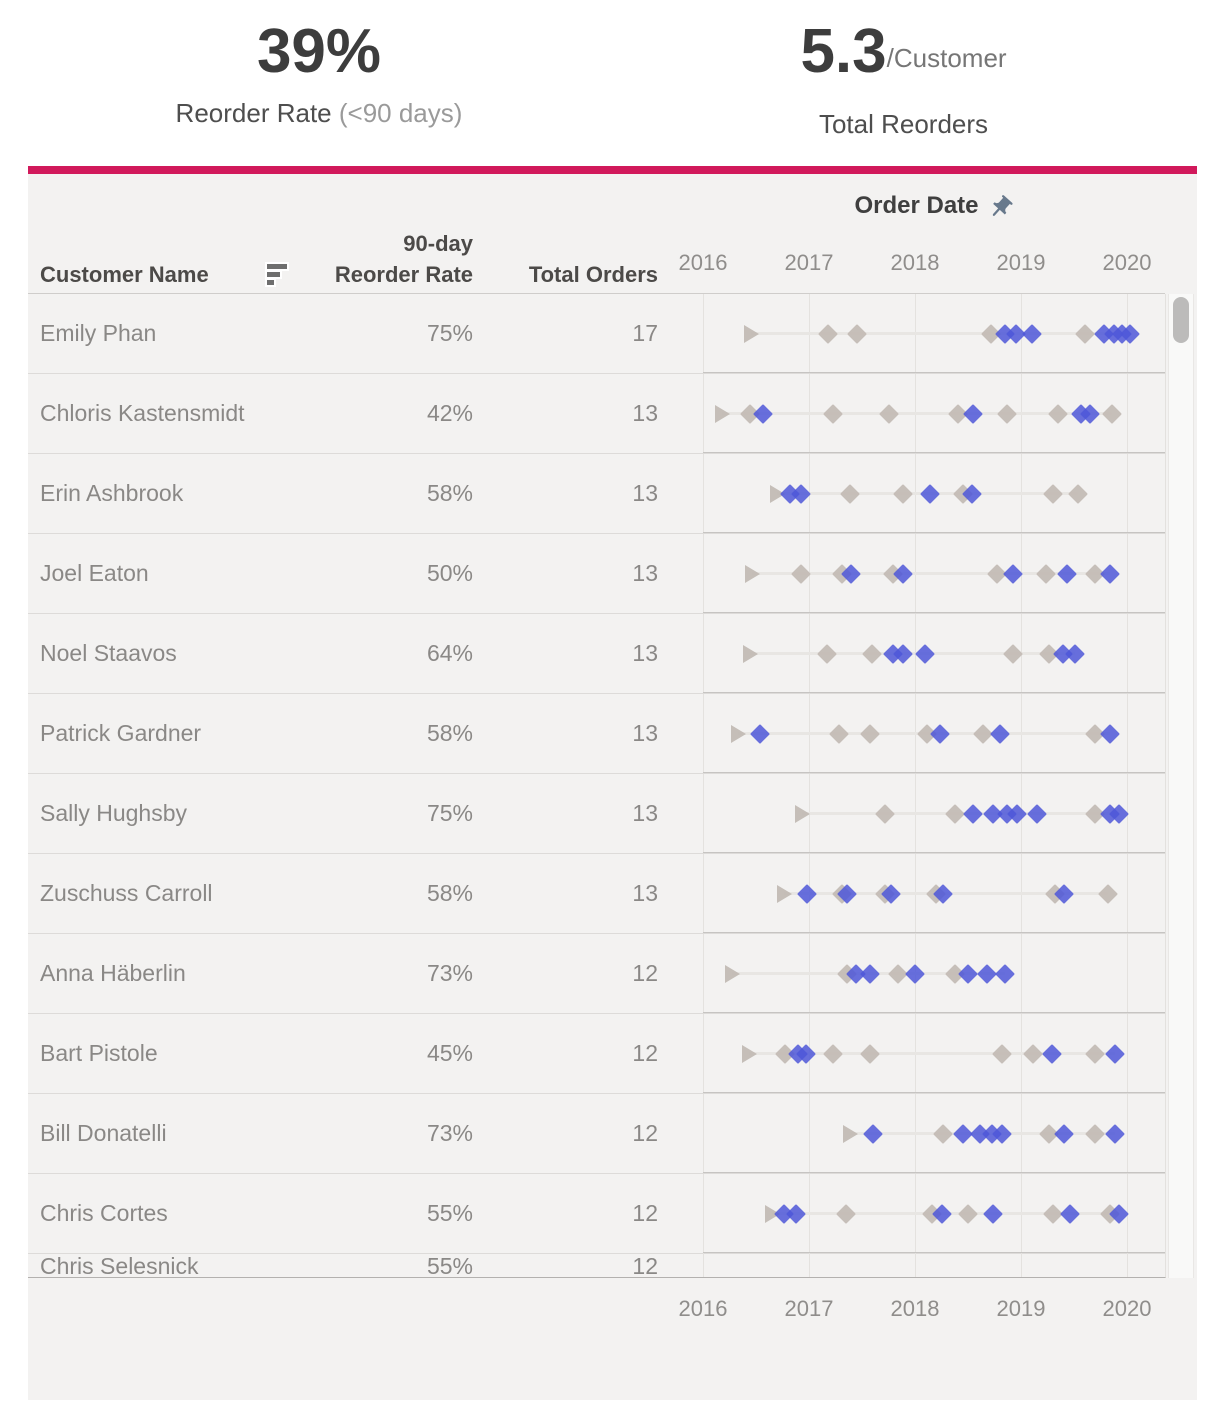 Image resolution: width=1214 pixels, height=1414 pixels. I want to click on reorder-rate-cell: 73%, so click(449, 1133).